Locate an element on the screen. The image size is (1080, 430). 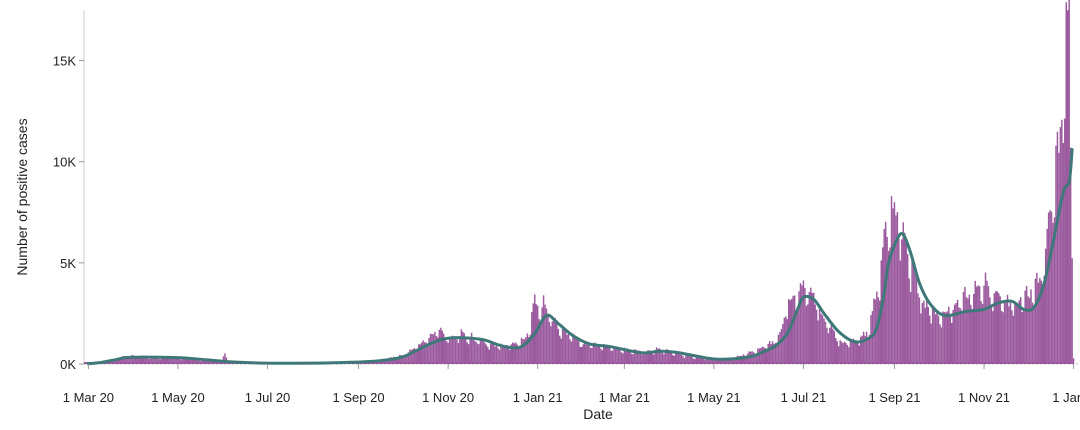
x-tick-label: 1 Jan 21 is located at coordinates (538, 397).